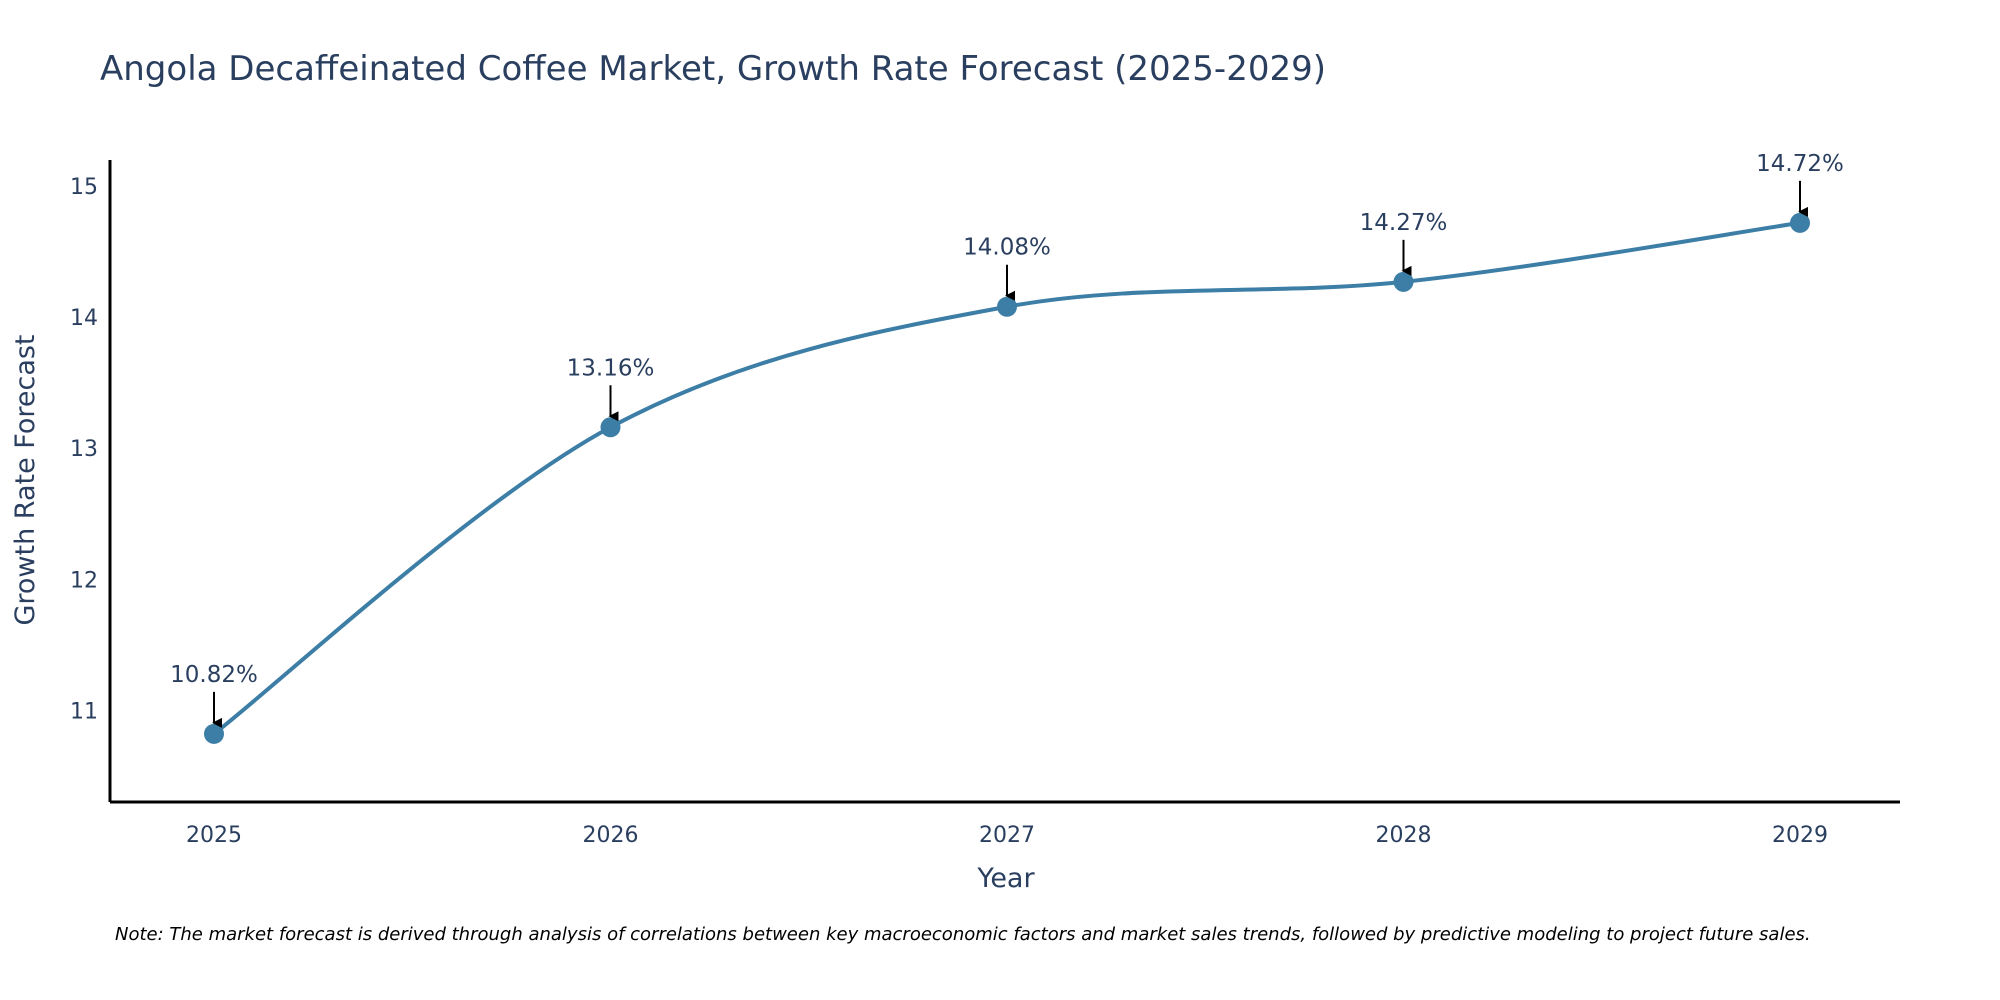 The height and width of the screenshot is (1000, 2000). I want to click on y-axis-title: Growth Rate Forecast, so click(25, 479).